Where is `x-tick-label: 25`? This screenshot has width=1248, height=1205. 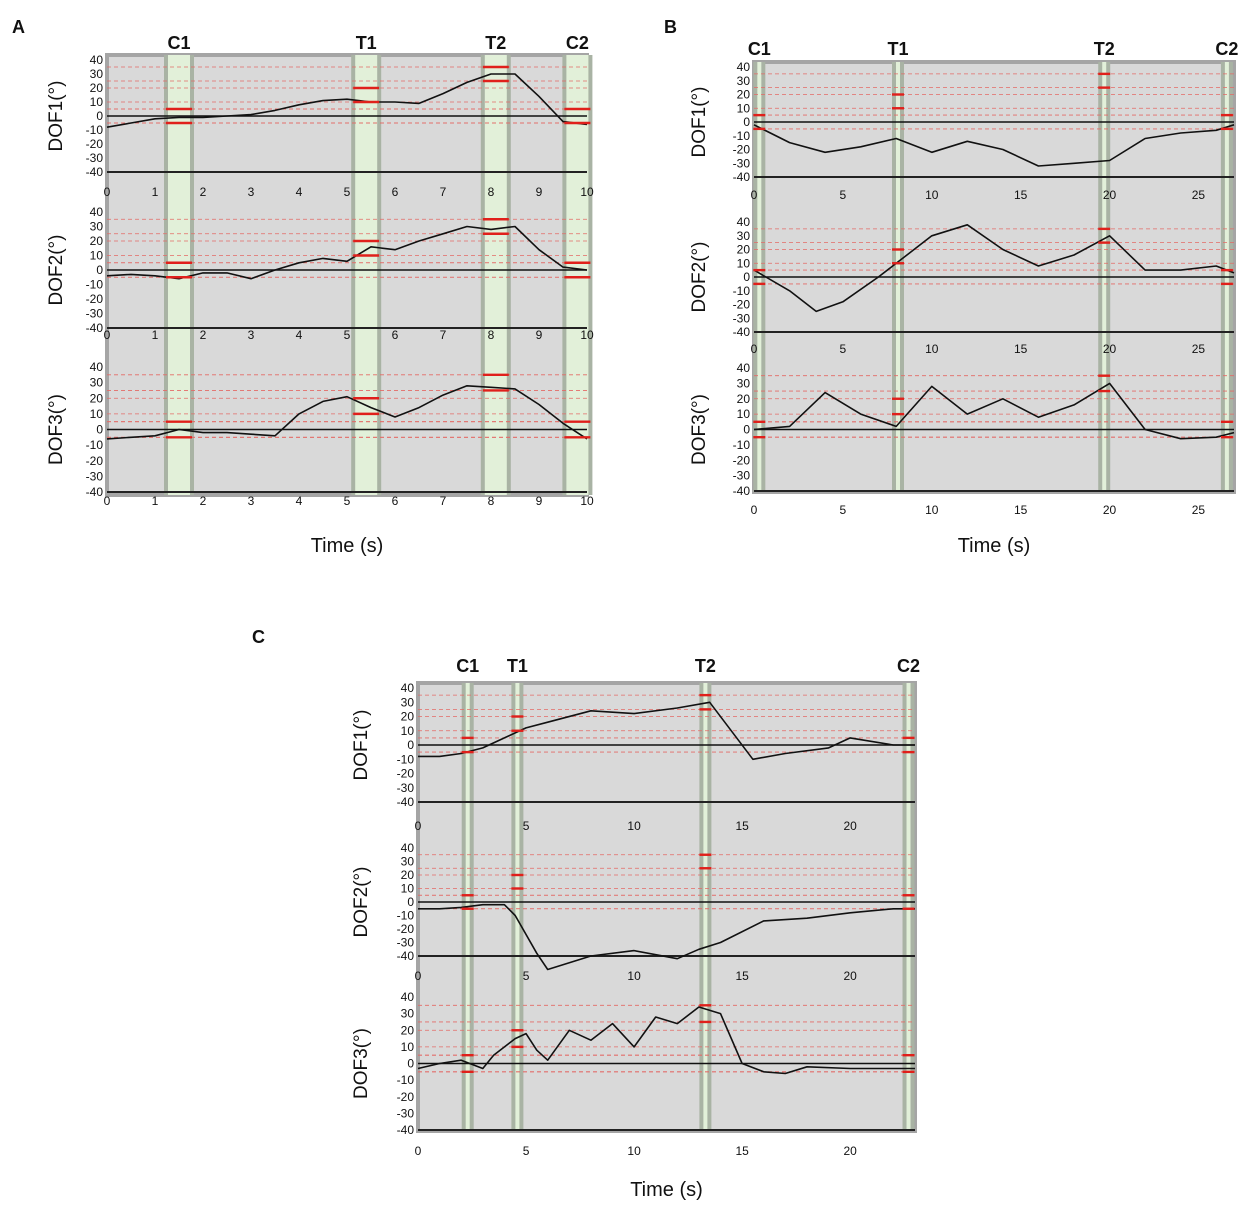
x-tick-label: 25 is located at coordinates (1199, 510).